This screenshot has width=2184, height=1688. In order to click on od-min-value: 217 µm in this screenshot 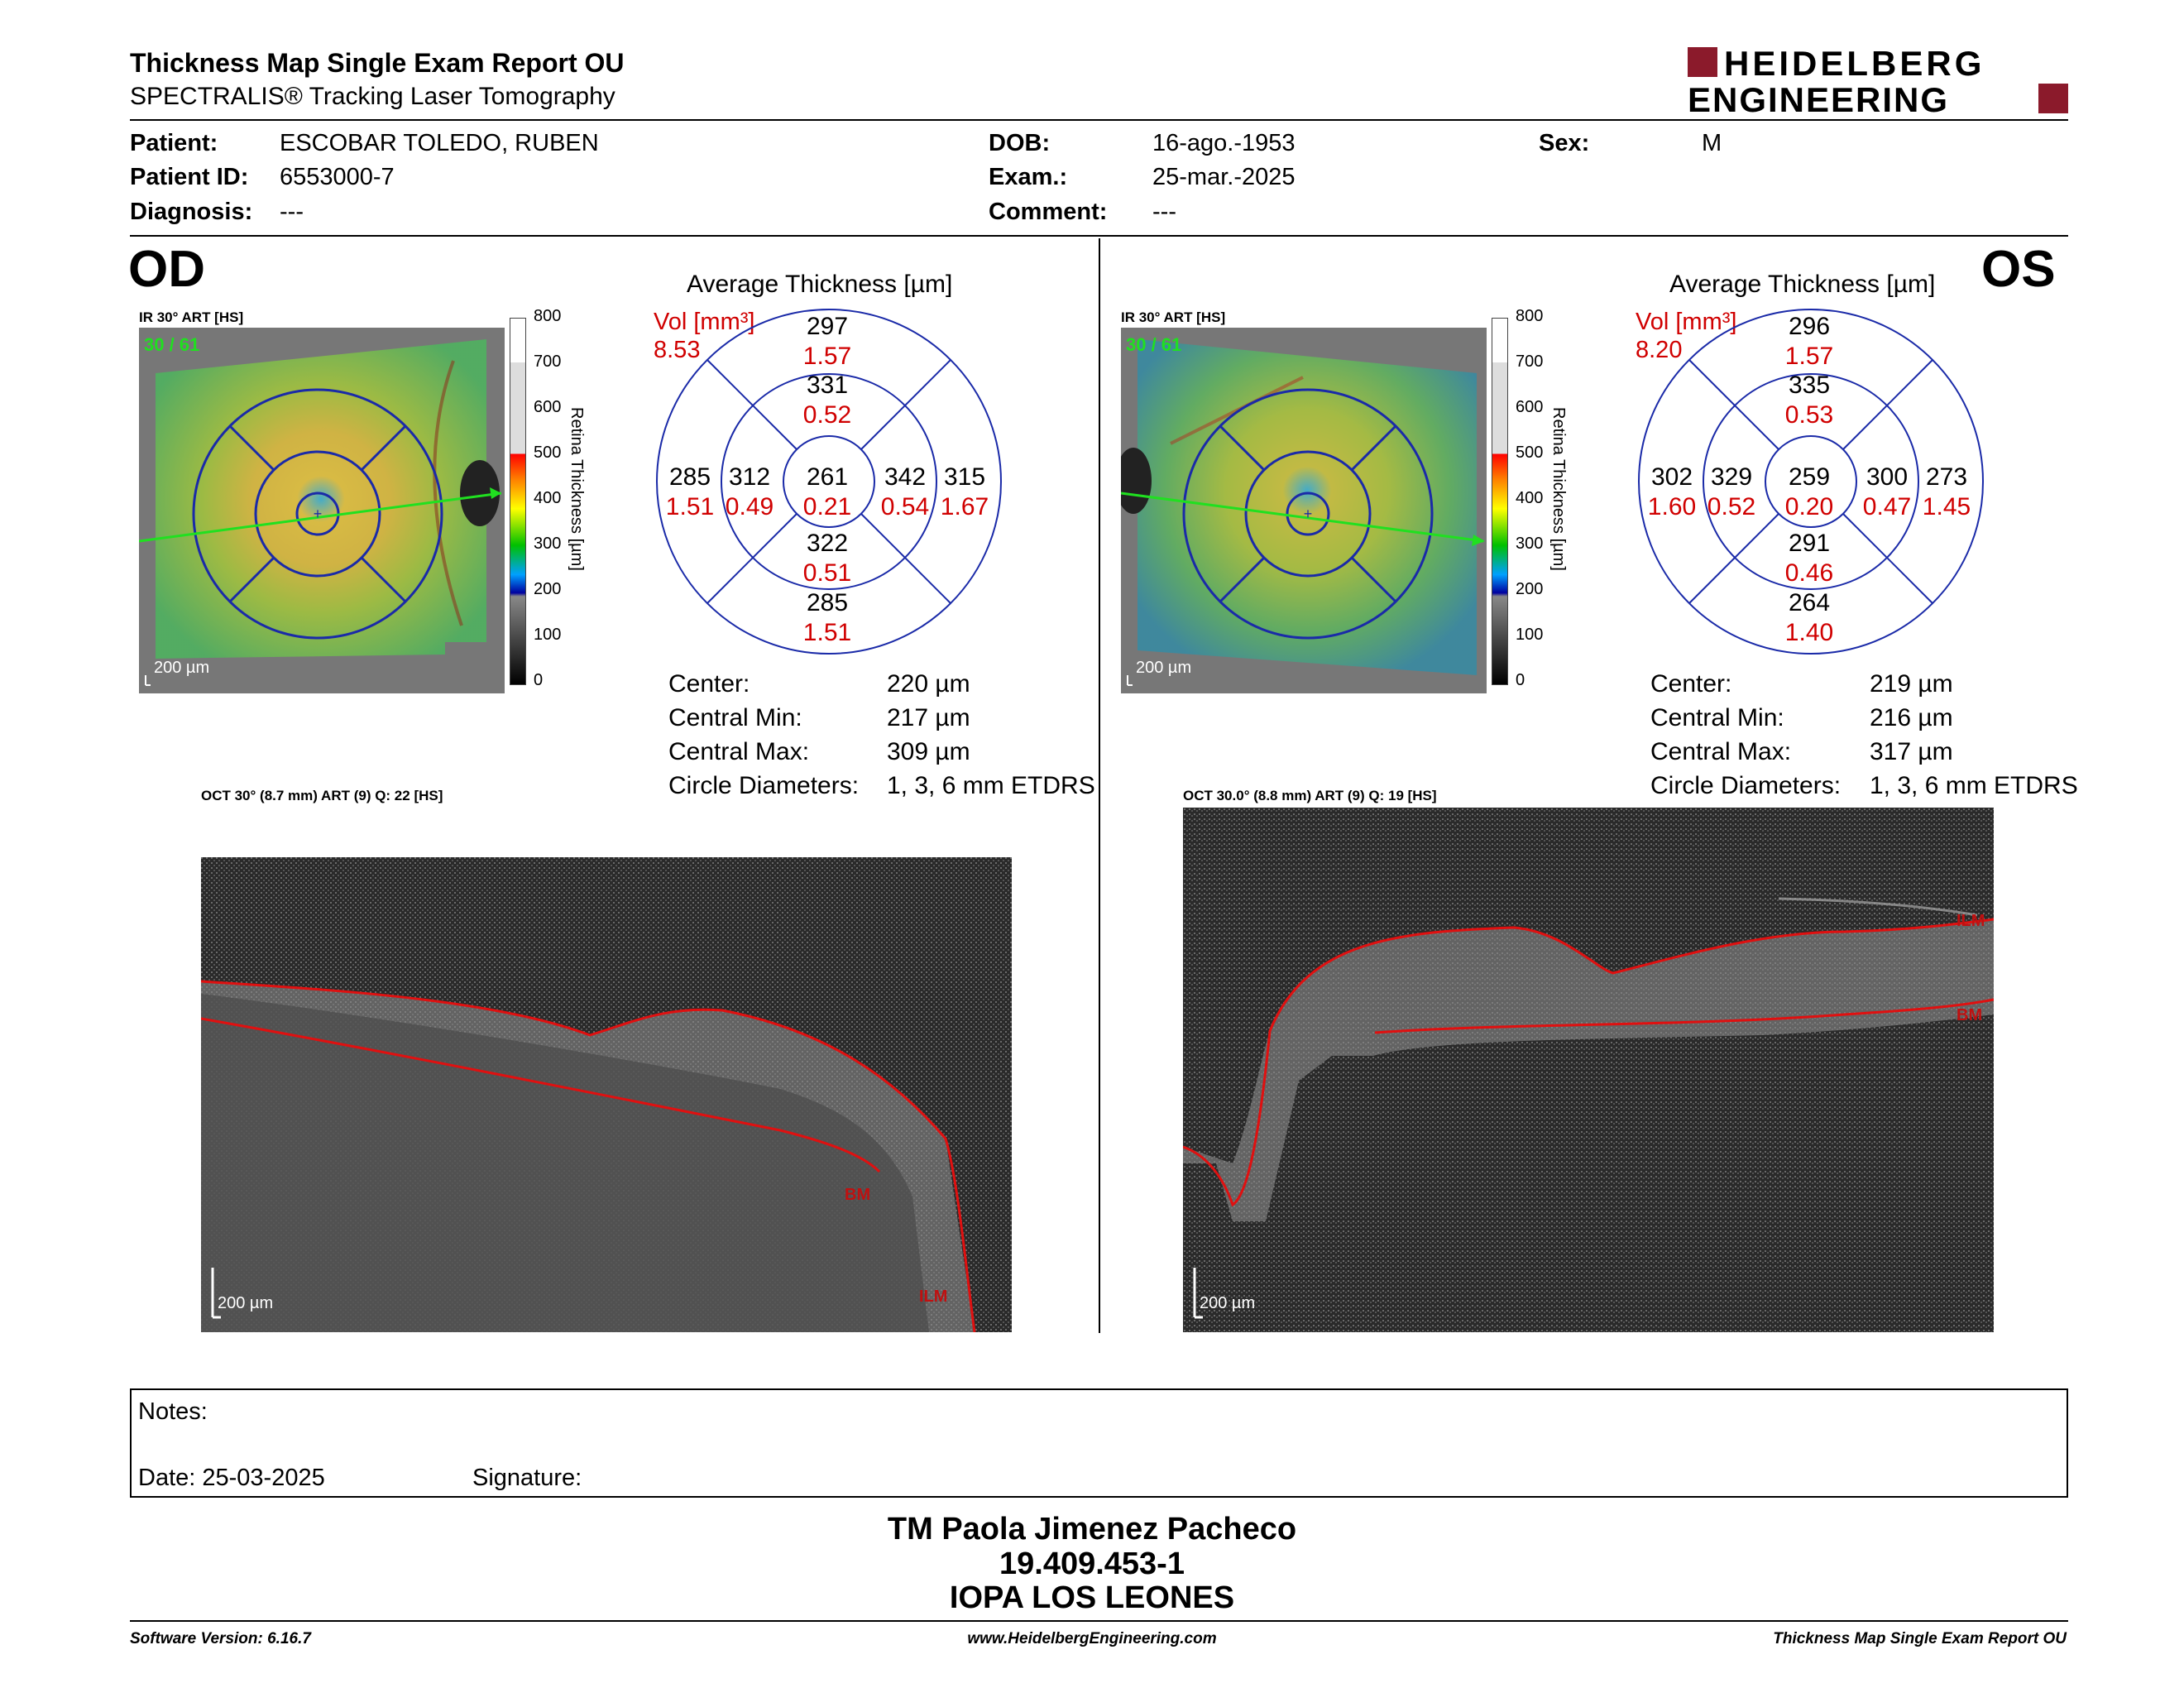, I will do `click(928, 717)`.